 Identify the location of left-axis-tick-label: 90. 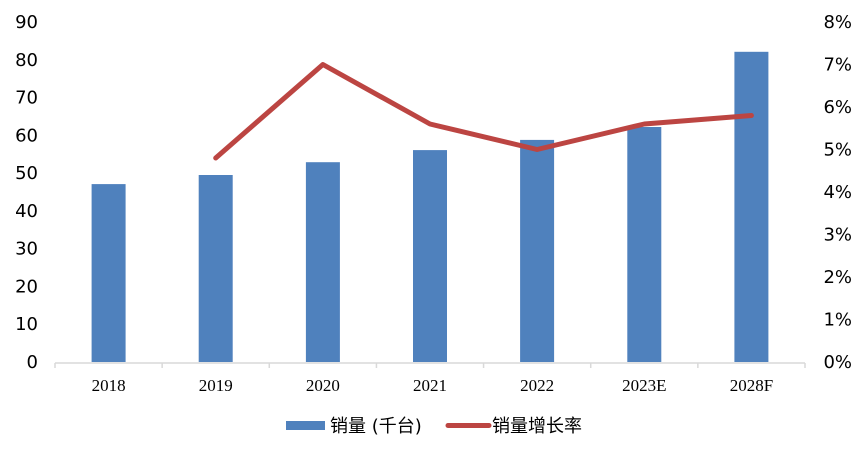
(26, 22).